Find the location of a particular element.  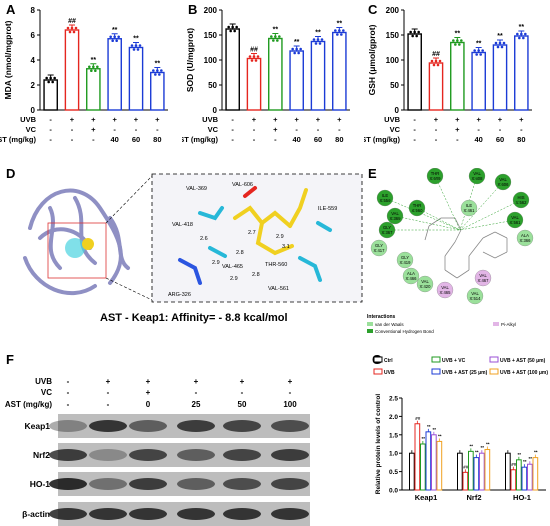

residue-id: X:367 is located at coordinates (388, 232).